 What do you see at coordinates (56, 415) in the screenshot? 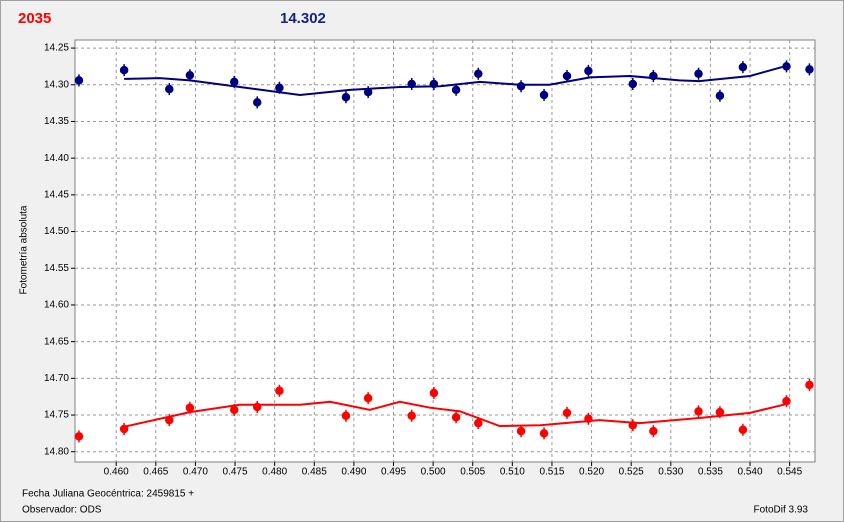
I see `y-tick-label: 14.75` at bounding box center [56, 415].